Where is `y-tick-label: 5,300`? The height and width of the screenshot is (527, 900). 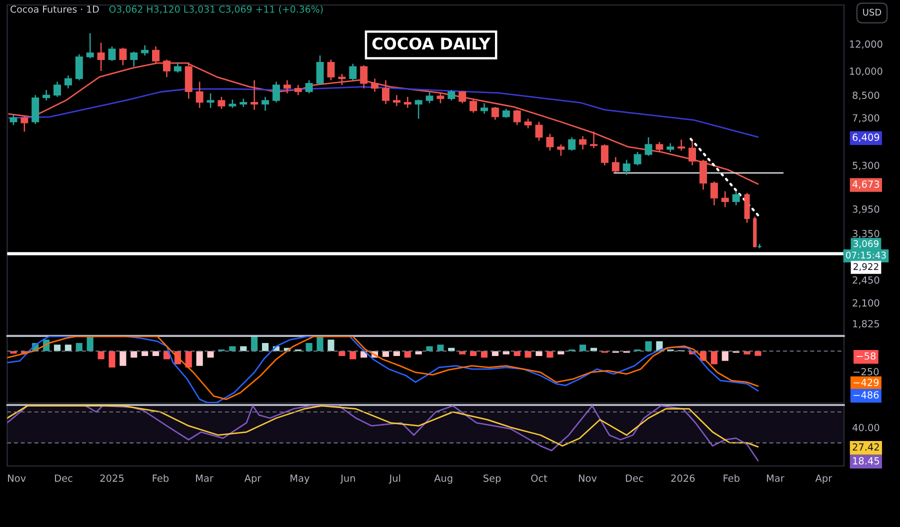
y-tick-label: 5,300 is located at coordinates (866, 166).